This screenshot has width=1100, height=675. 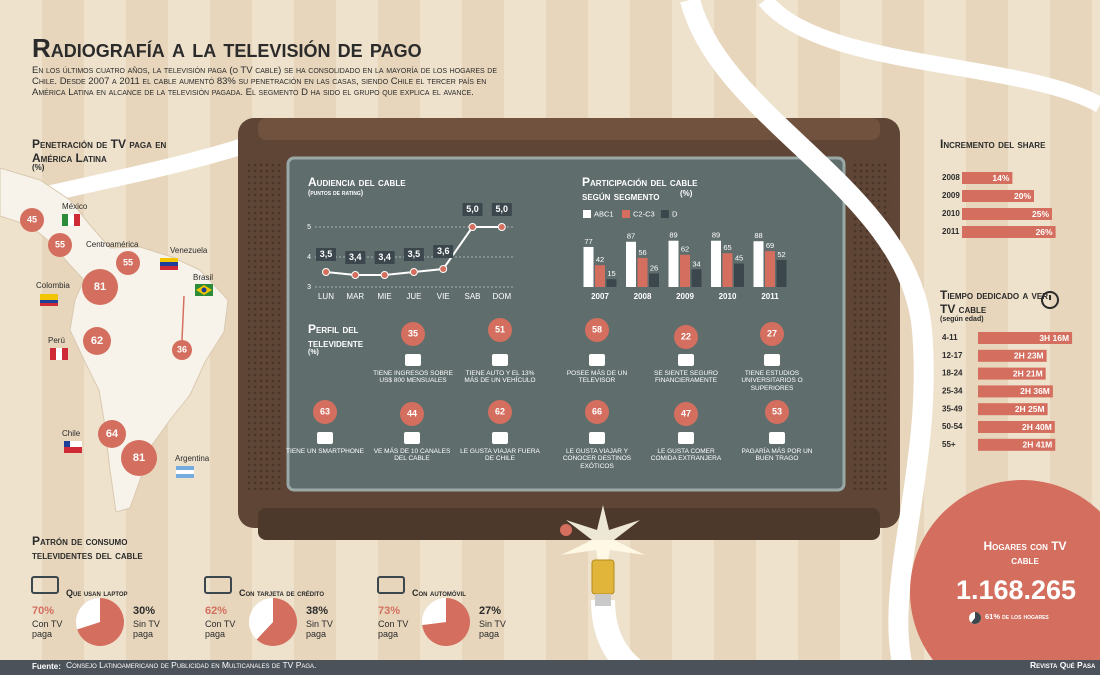 I want to click on legend-label: C2-C3, so click(x=644, y=213).